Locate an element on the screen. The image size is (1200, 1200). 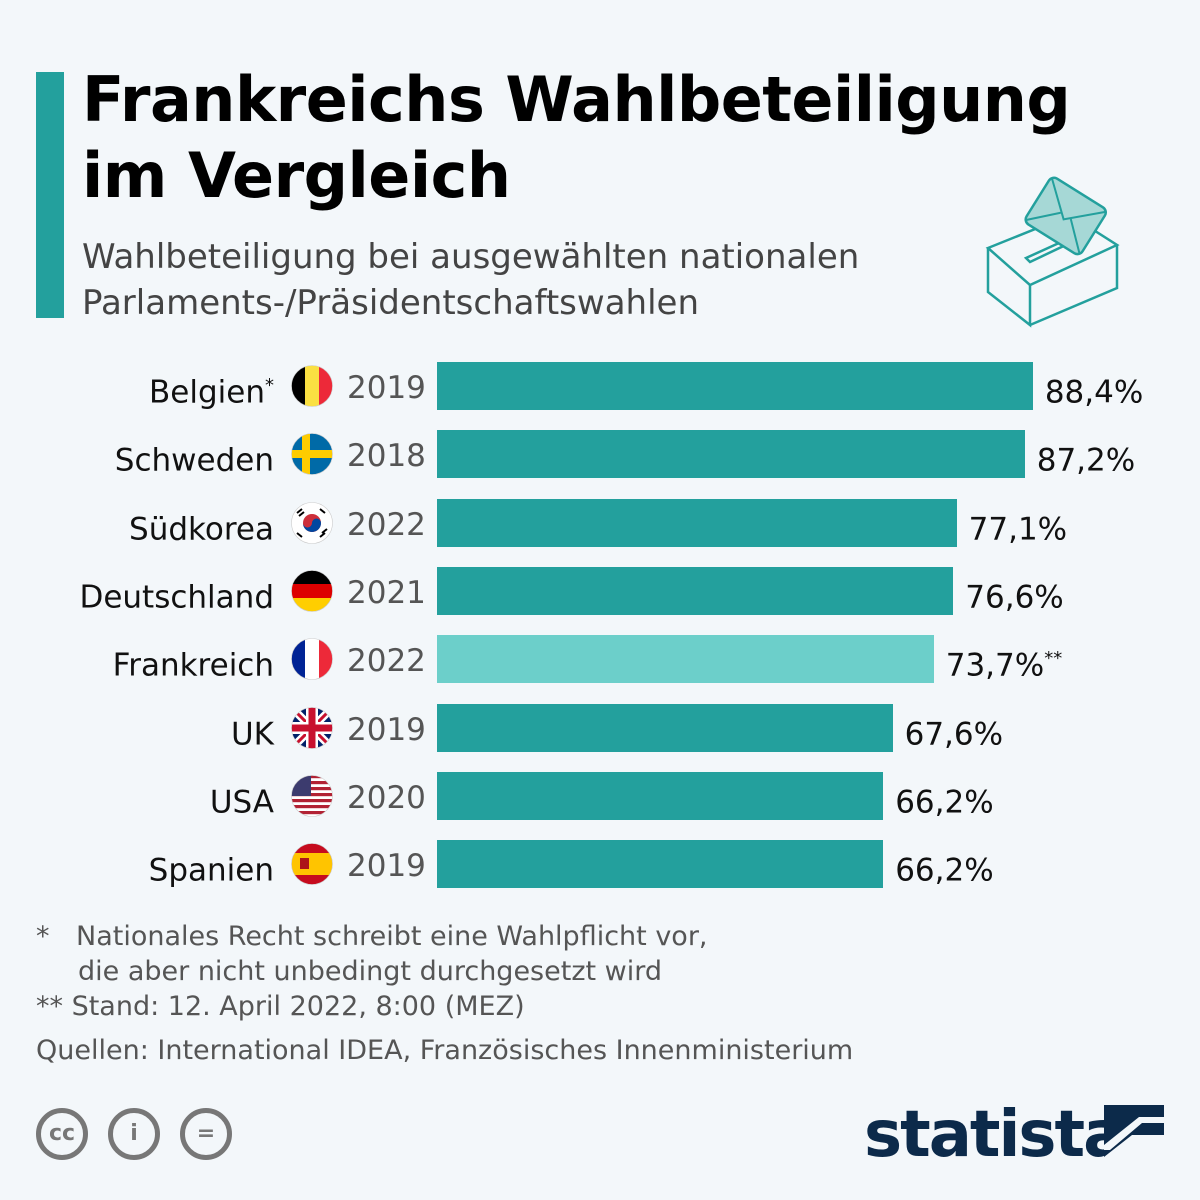
category-label: Frankreich is located at coordinates (193, 662).